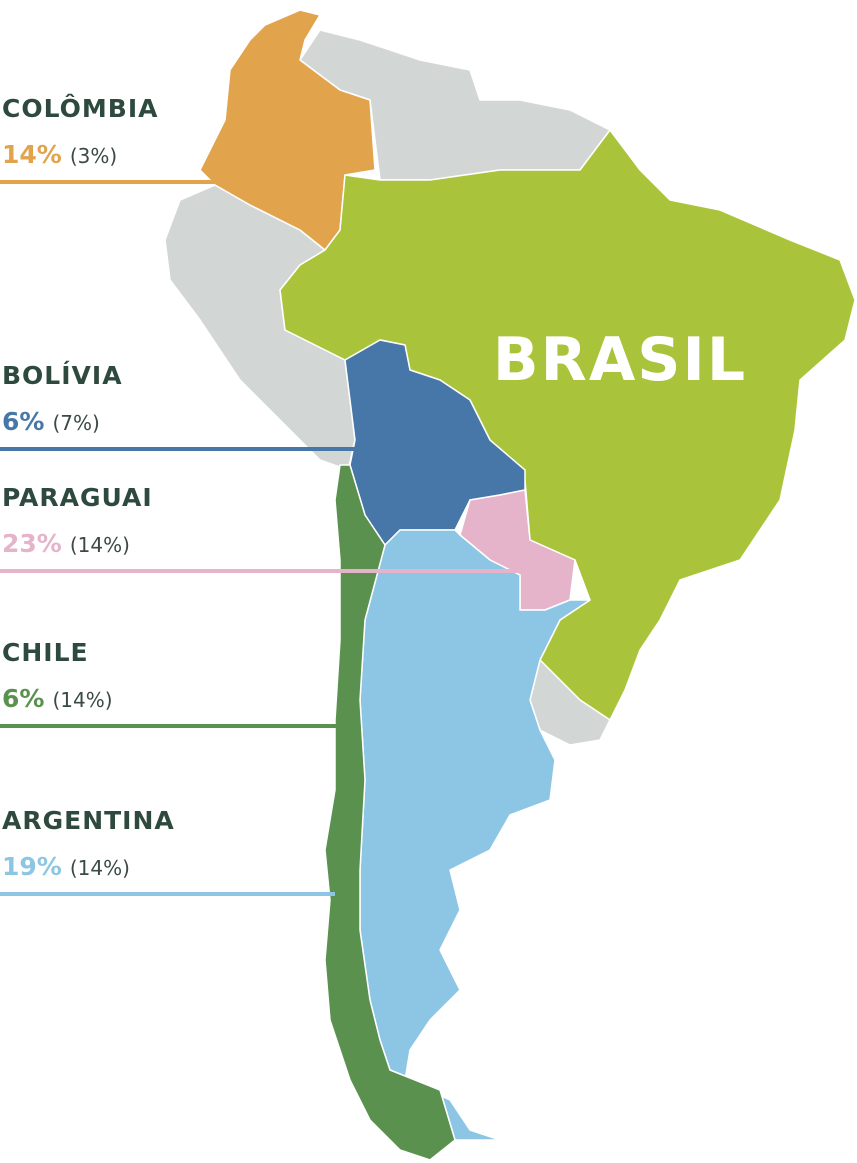 This screenshot has height=1163, width=857. What do you see at coordinates (66, 543) in the screenshot?
I see `country-share-line: 23% (14%)` at bounding box center [66, 543].